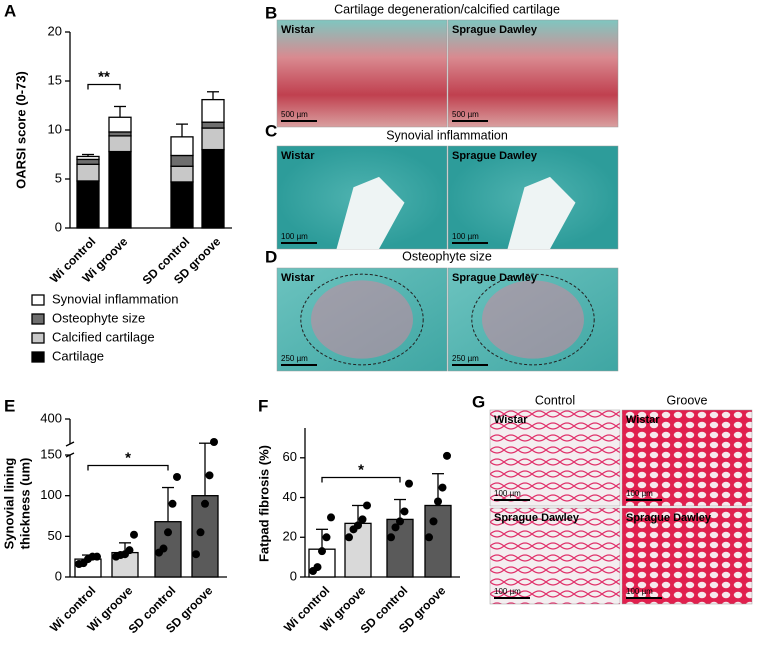 This screenshot has height=645, width=762. I want to click on histology-image: Sprague Dawley 250 µm, so click(533, 319).